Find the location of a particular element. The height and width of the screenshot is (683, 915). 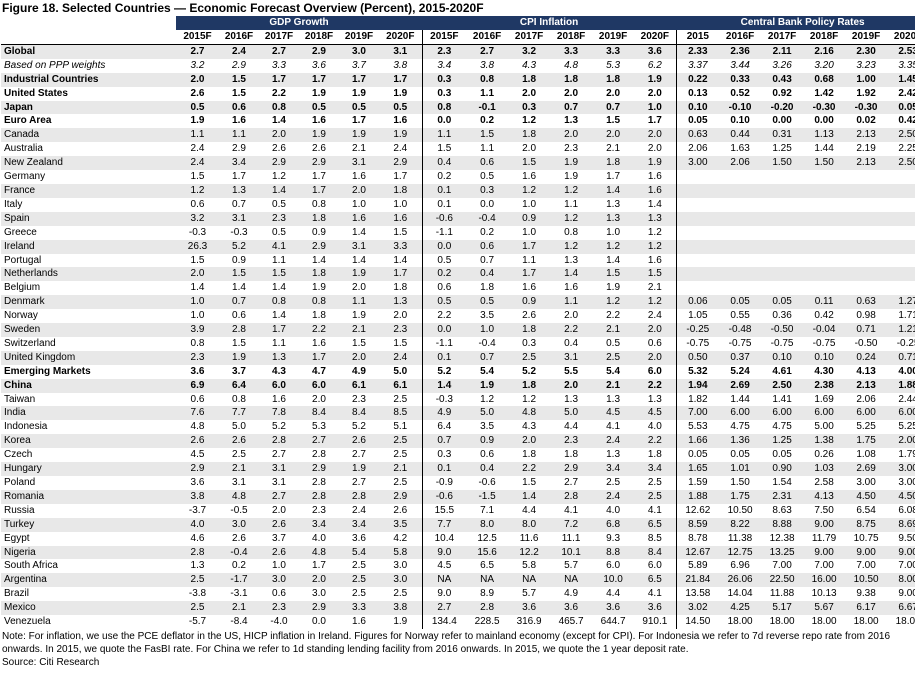

cell-cb: 1.50 is located at coordinates (824, 163).